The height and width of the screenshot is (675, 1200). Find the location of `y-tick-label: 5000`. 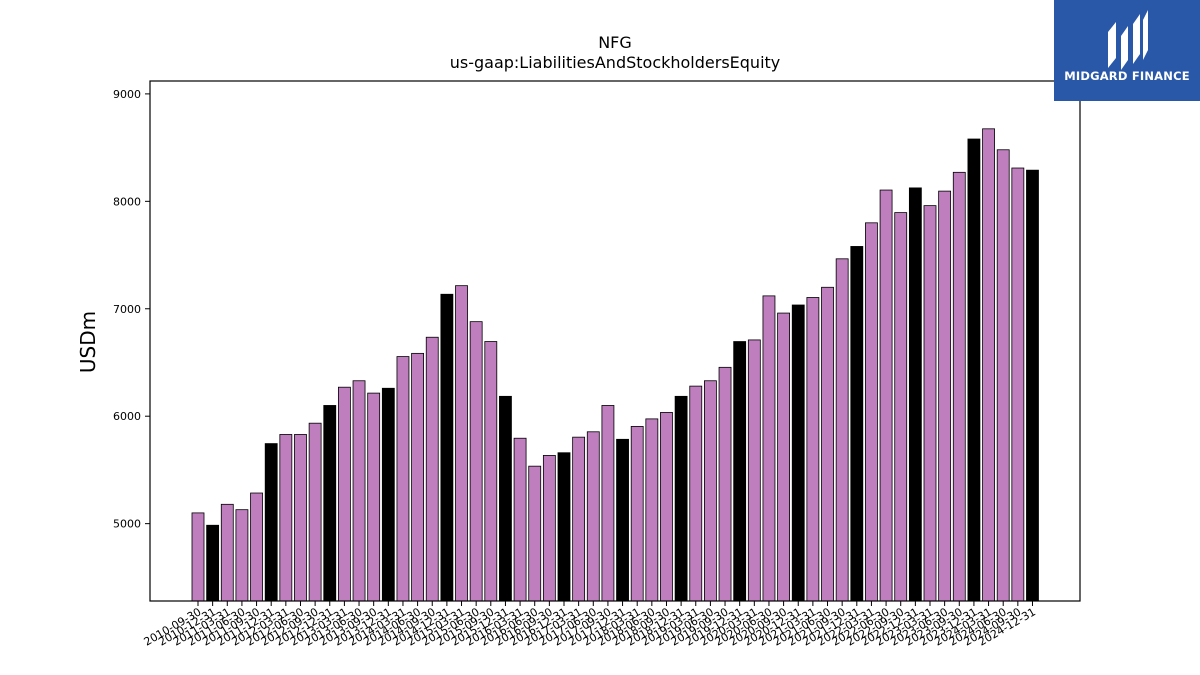

y-tick-label: 5000 is located at coordinates (127, 524).